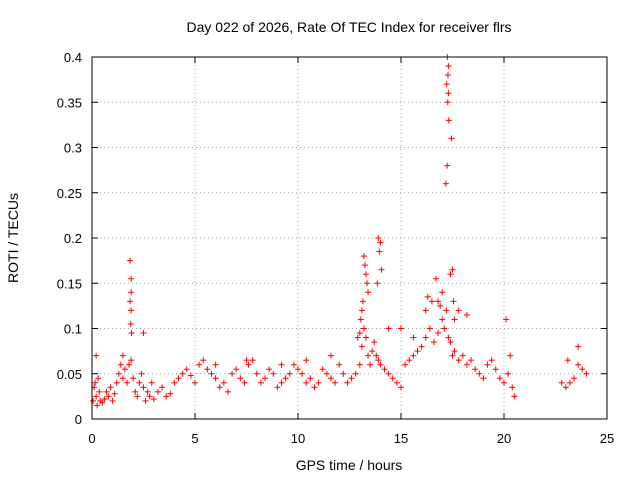  What do you see at coordinates (194, 438) in the screenshot?
I see `x-tick-label: 5` at bounding box center [194, 438].